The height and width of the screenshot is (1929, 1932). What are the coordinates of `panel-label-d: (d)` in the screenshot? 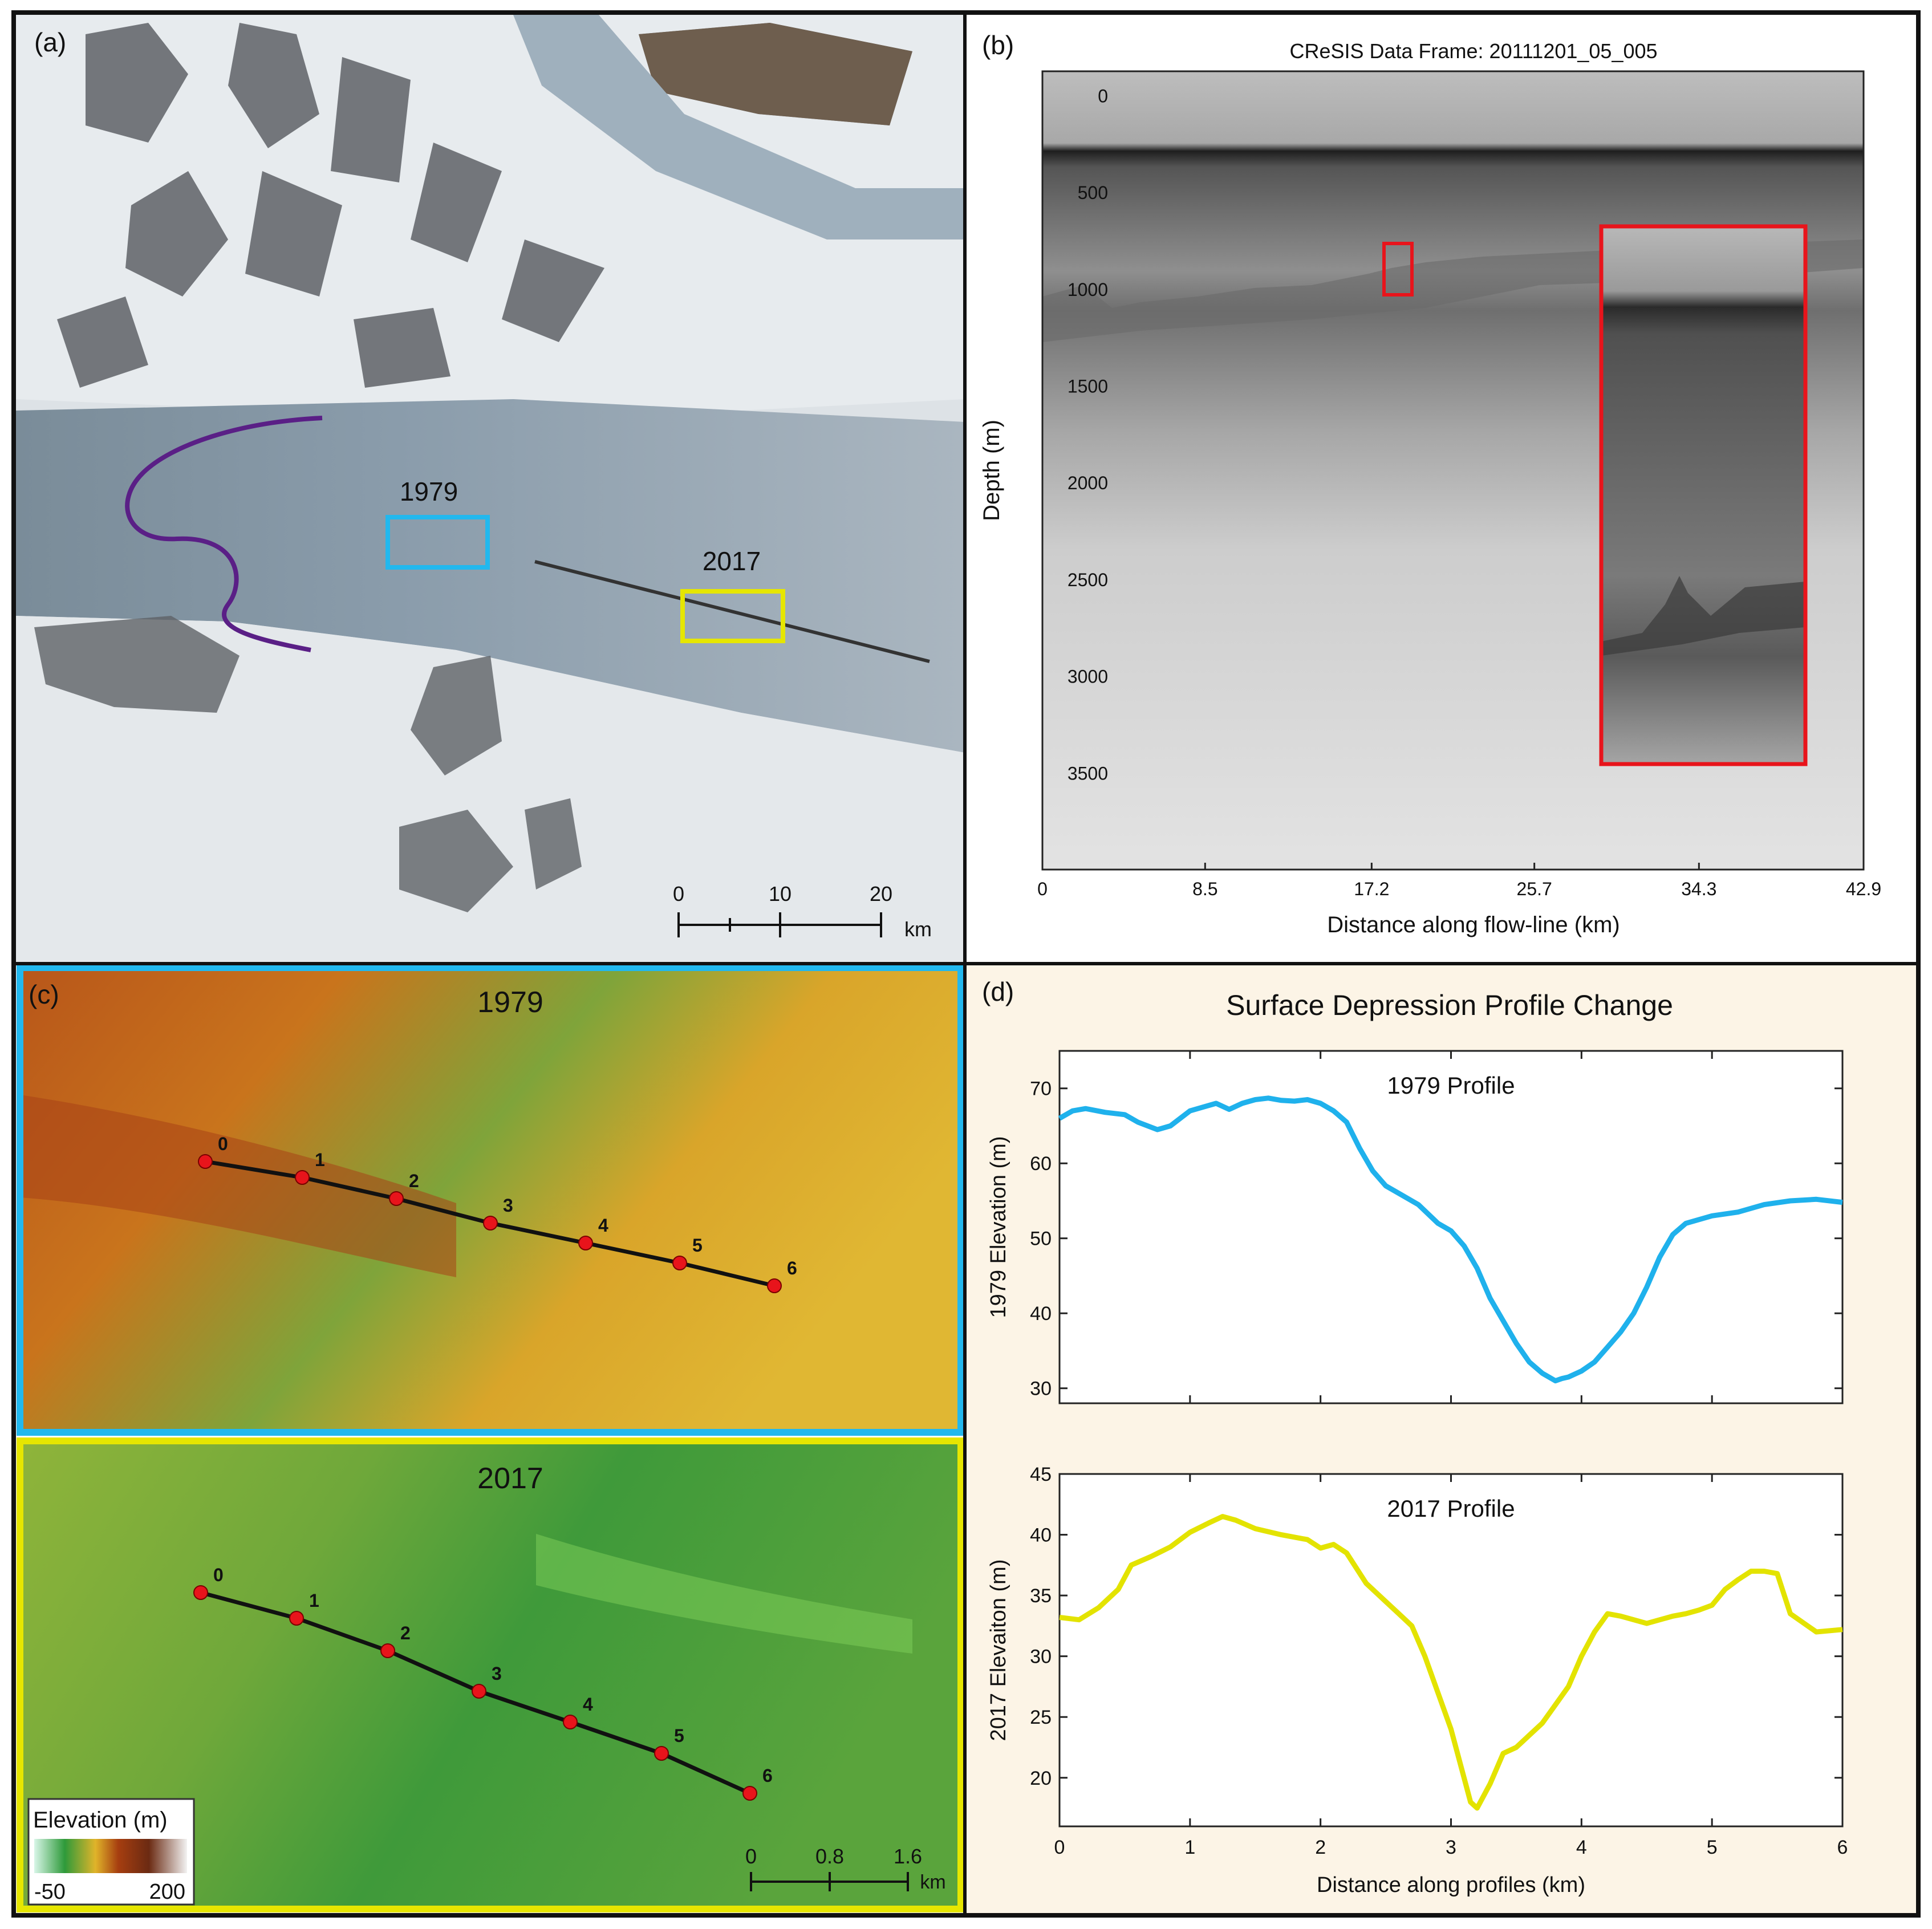 It's located at (998, 991).